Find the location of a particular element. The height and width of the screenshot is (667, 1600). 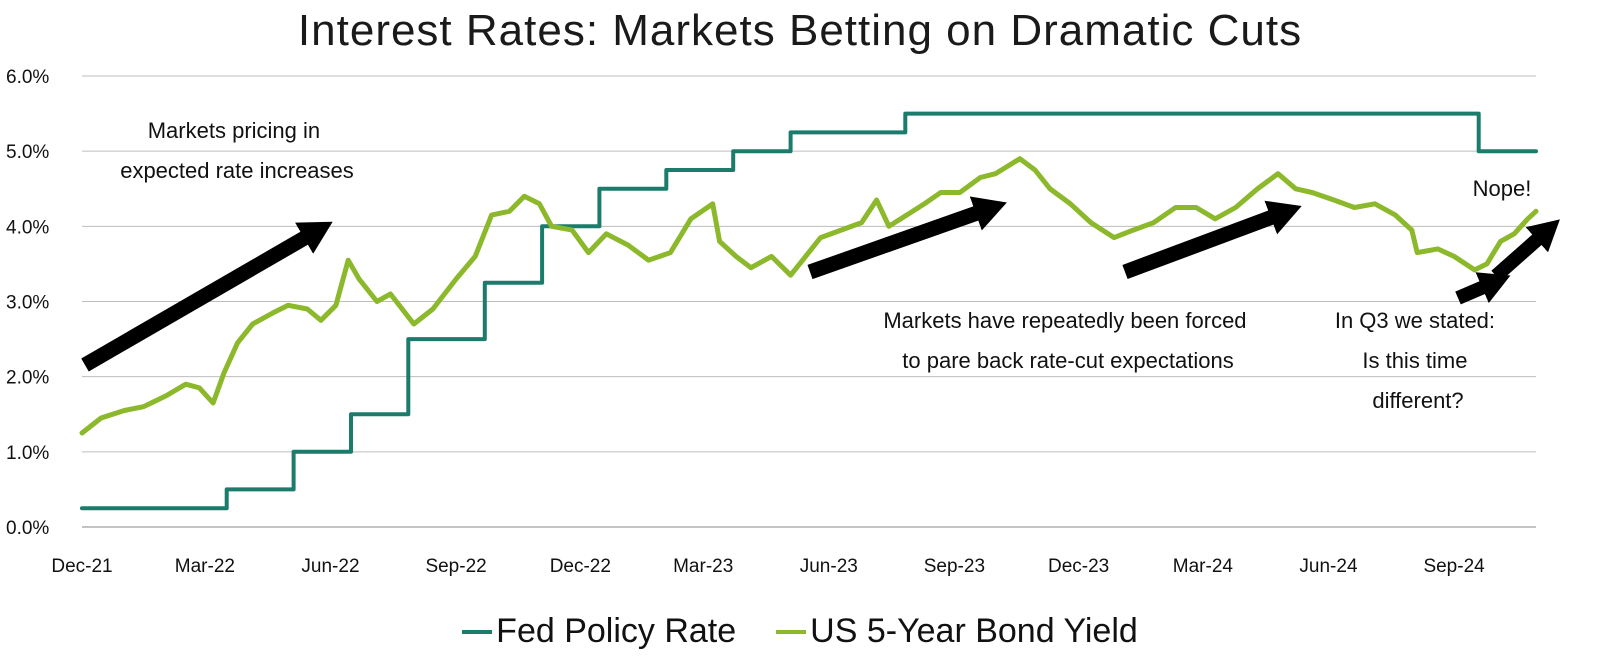

x-tick-label: Jun-22 is located at coordinates (330, 566).